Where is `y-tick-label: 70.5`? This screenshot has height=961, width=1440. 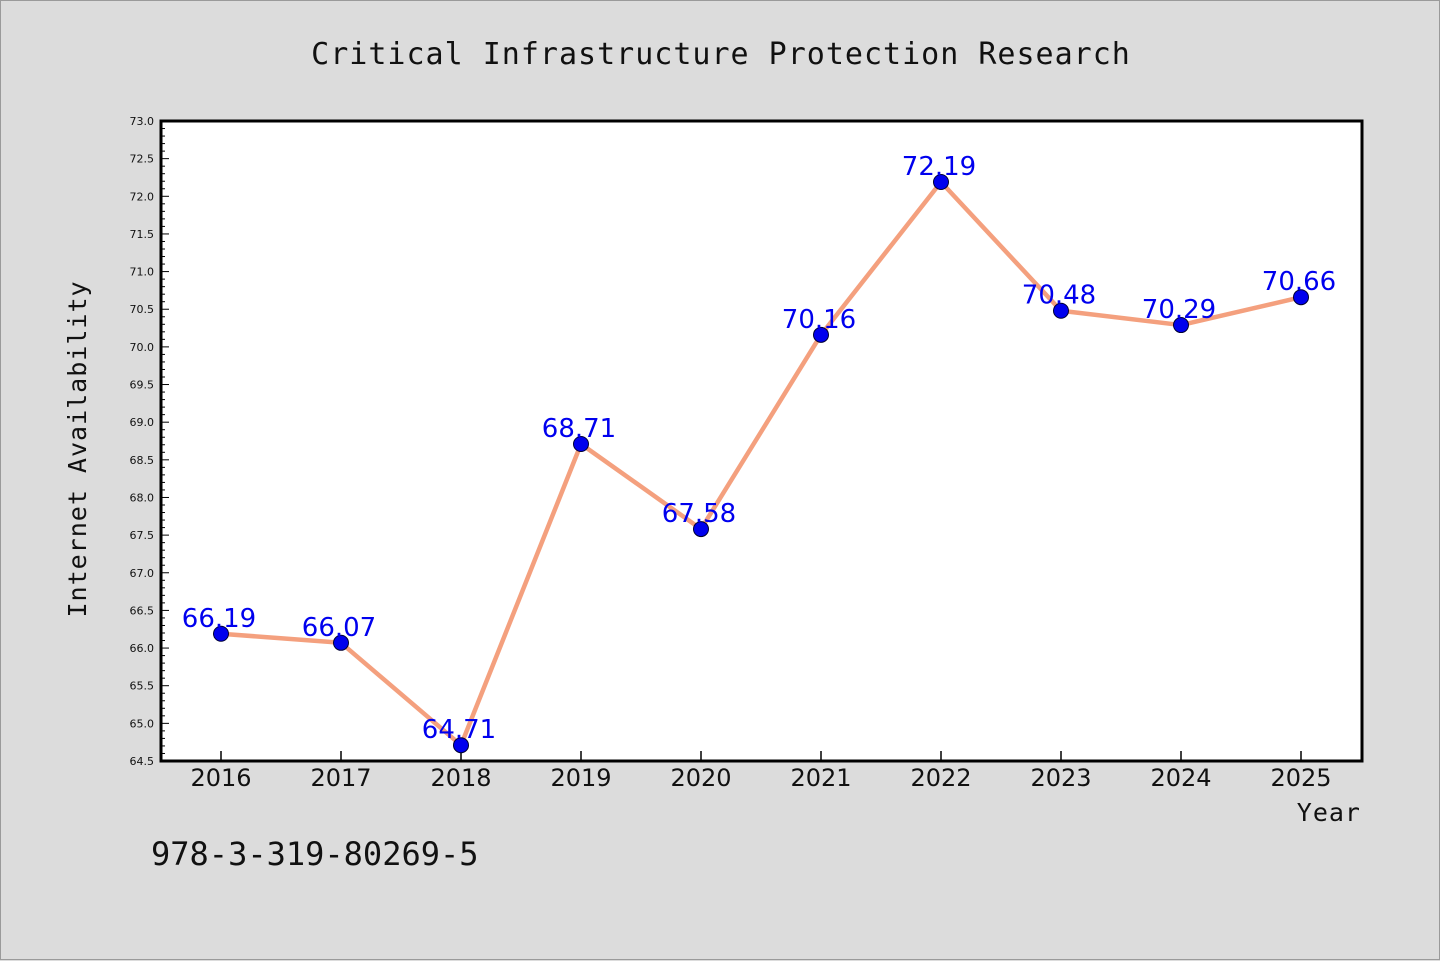 y-tick-label: 70.5 is located at coordinates (142, 309).